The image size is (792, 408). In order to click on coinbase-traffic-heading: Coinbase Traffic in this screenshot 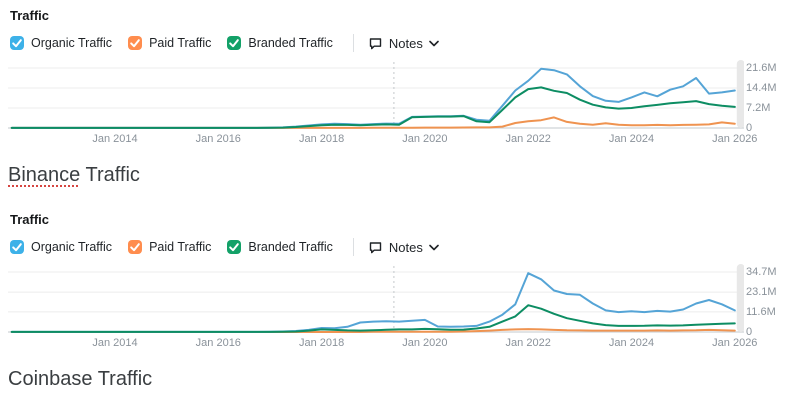, I will do `click(80, 379)`.